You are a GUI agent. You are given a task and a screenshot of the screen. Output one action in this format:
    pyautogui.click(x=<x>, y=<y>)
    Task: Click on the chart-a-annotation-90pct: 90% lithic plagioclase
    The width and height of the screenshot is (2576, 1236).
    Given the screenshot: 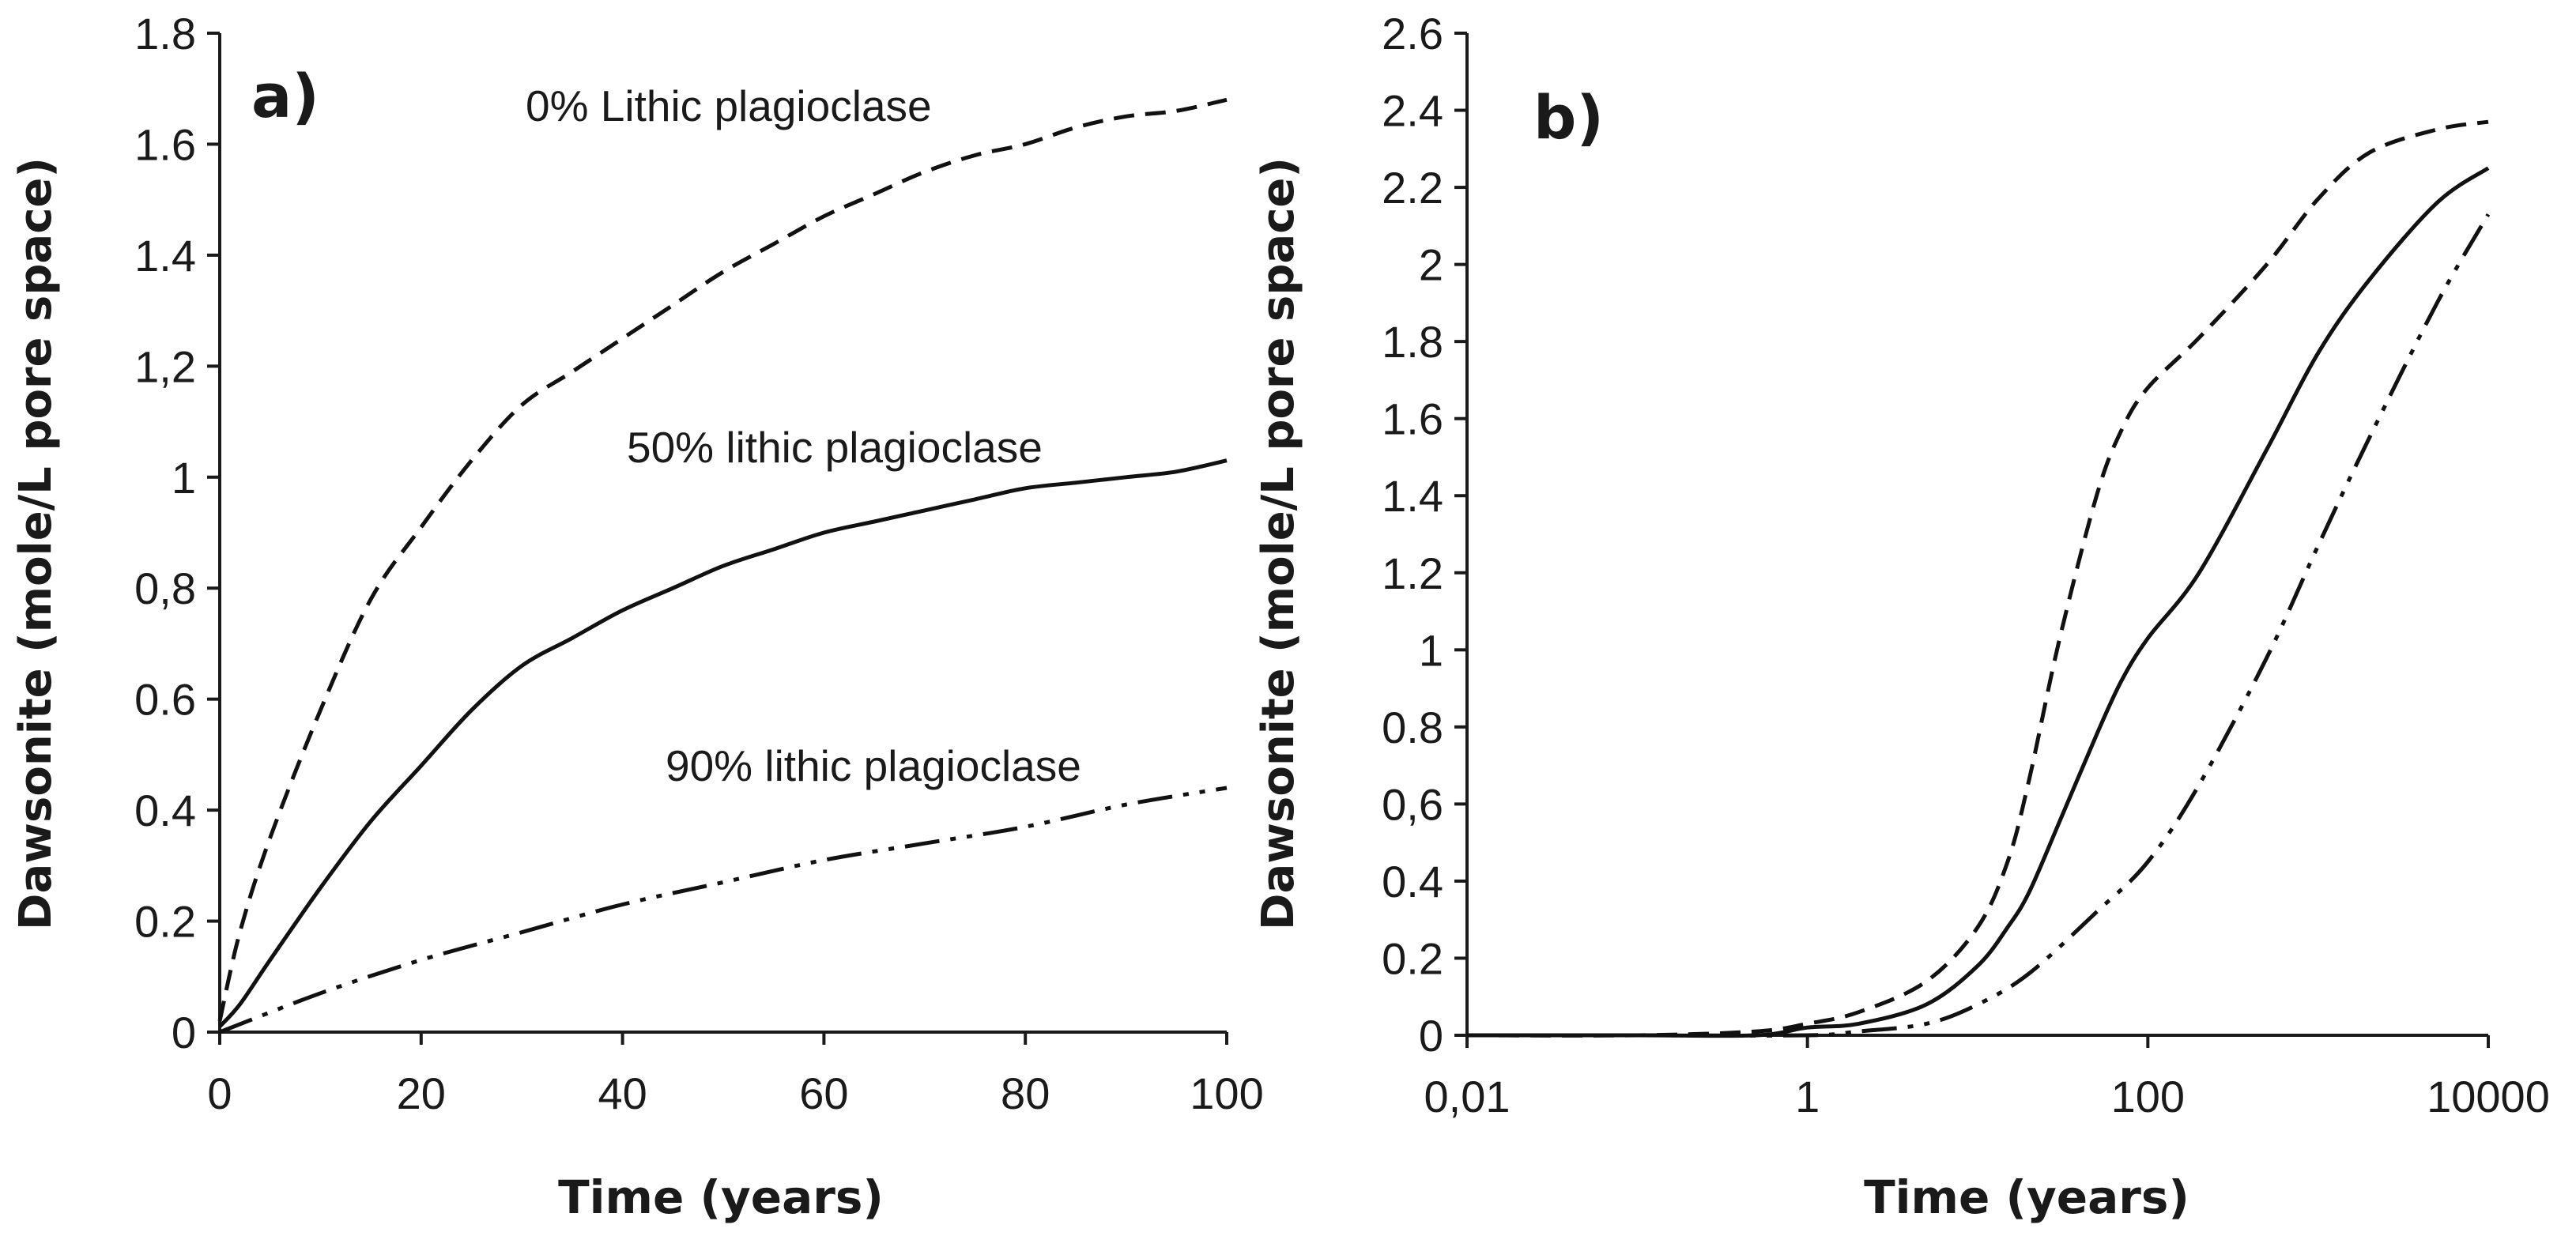 What is the action you would take?
    pyautogui.click(x=873, y=765)
    